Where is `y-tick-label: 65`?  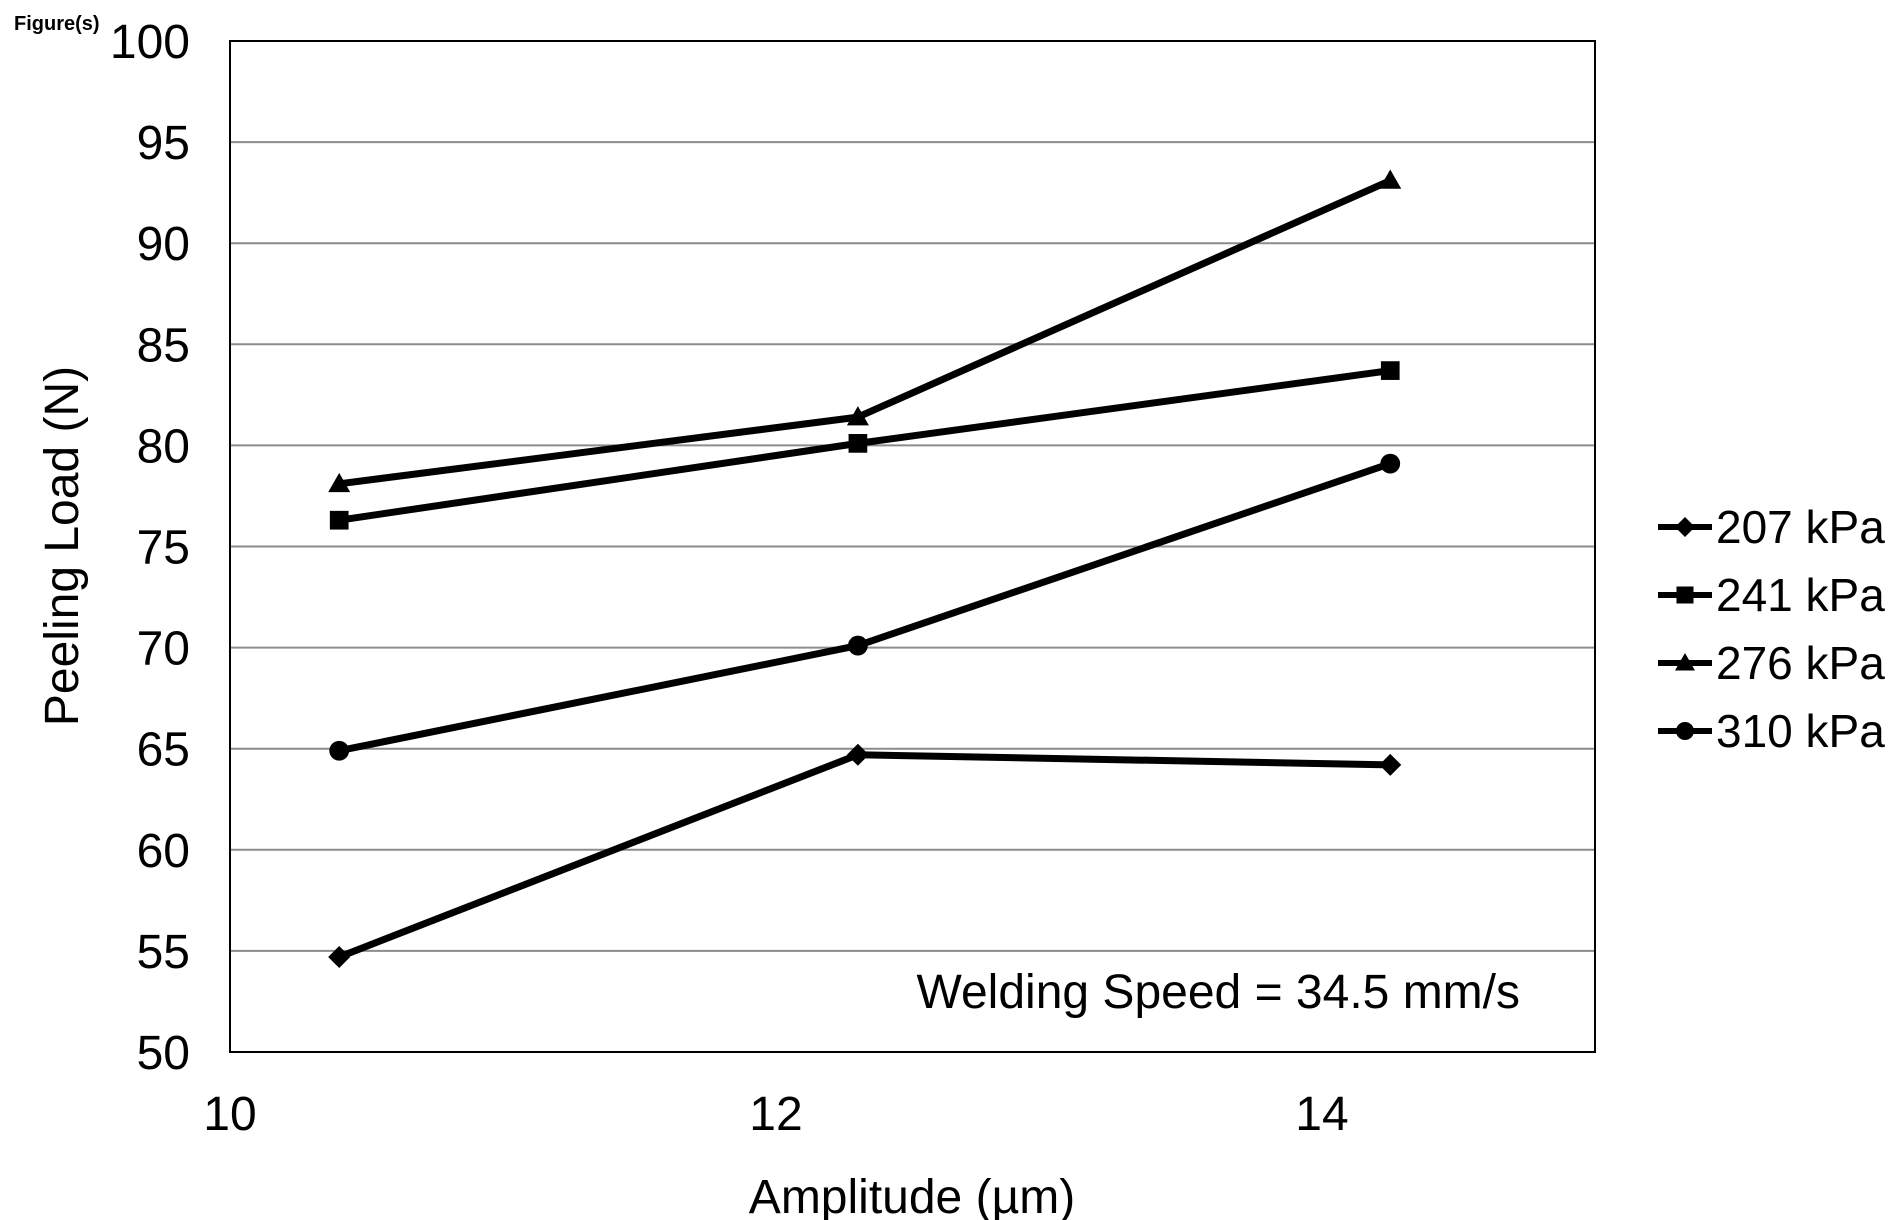 y-tick-label: 65 is located at coordinates (163, 750).